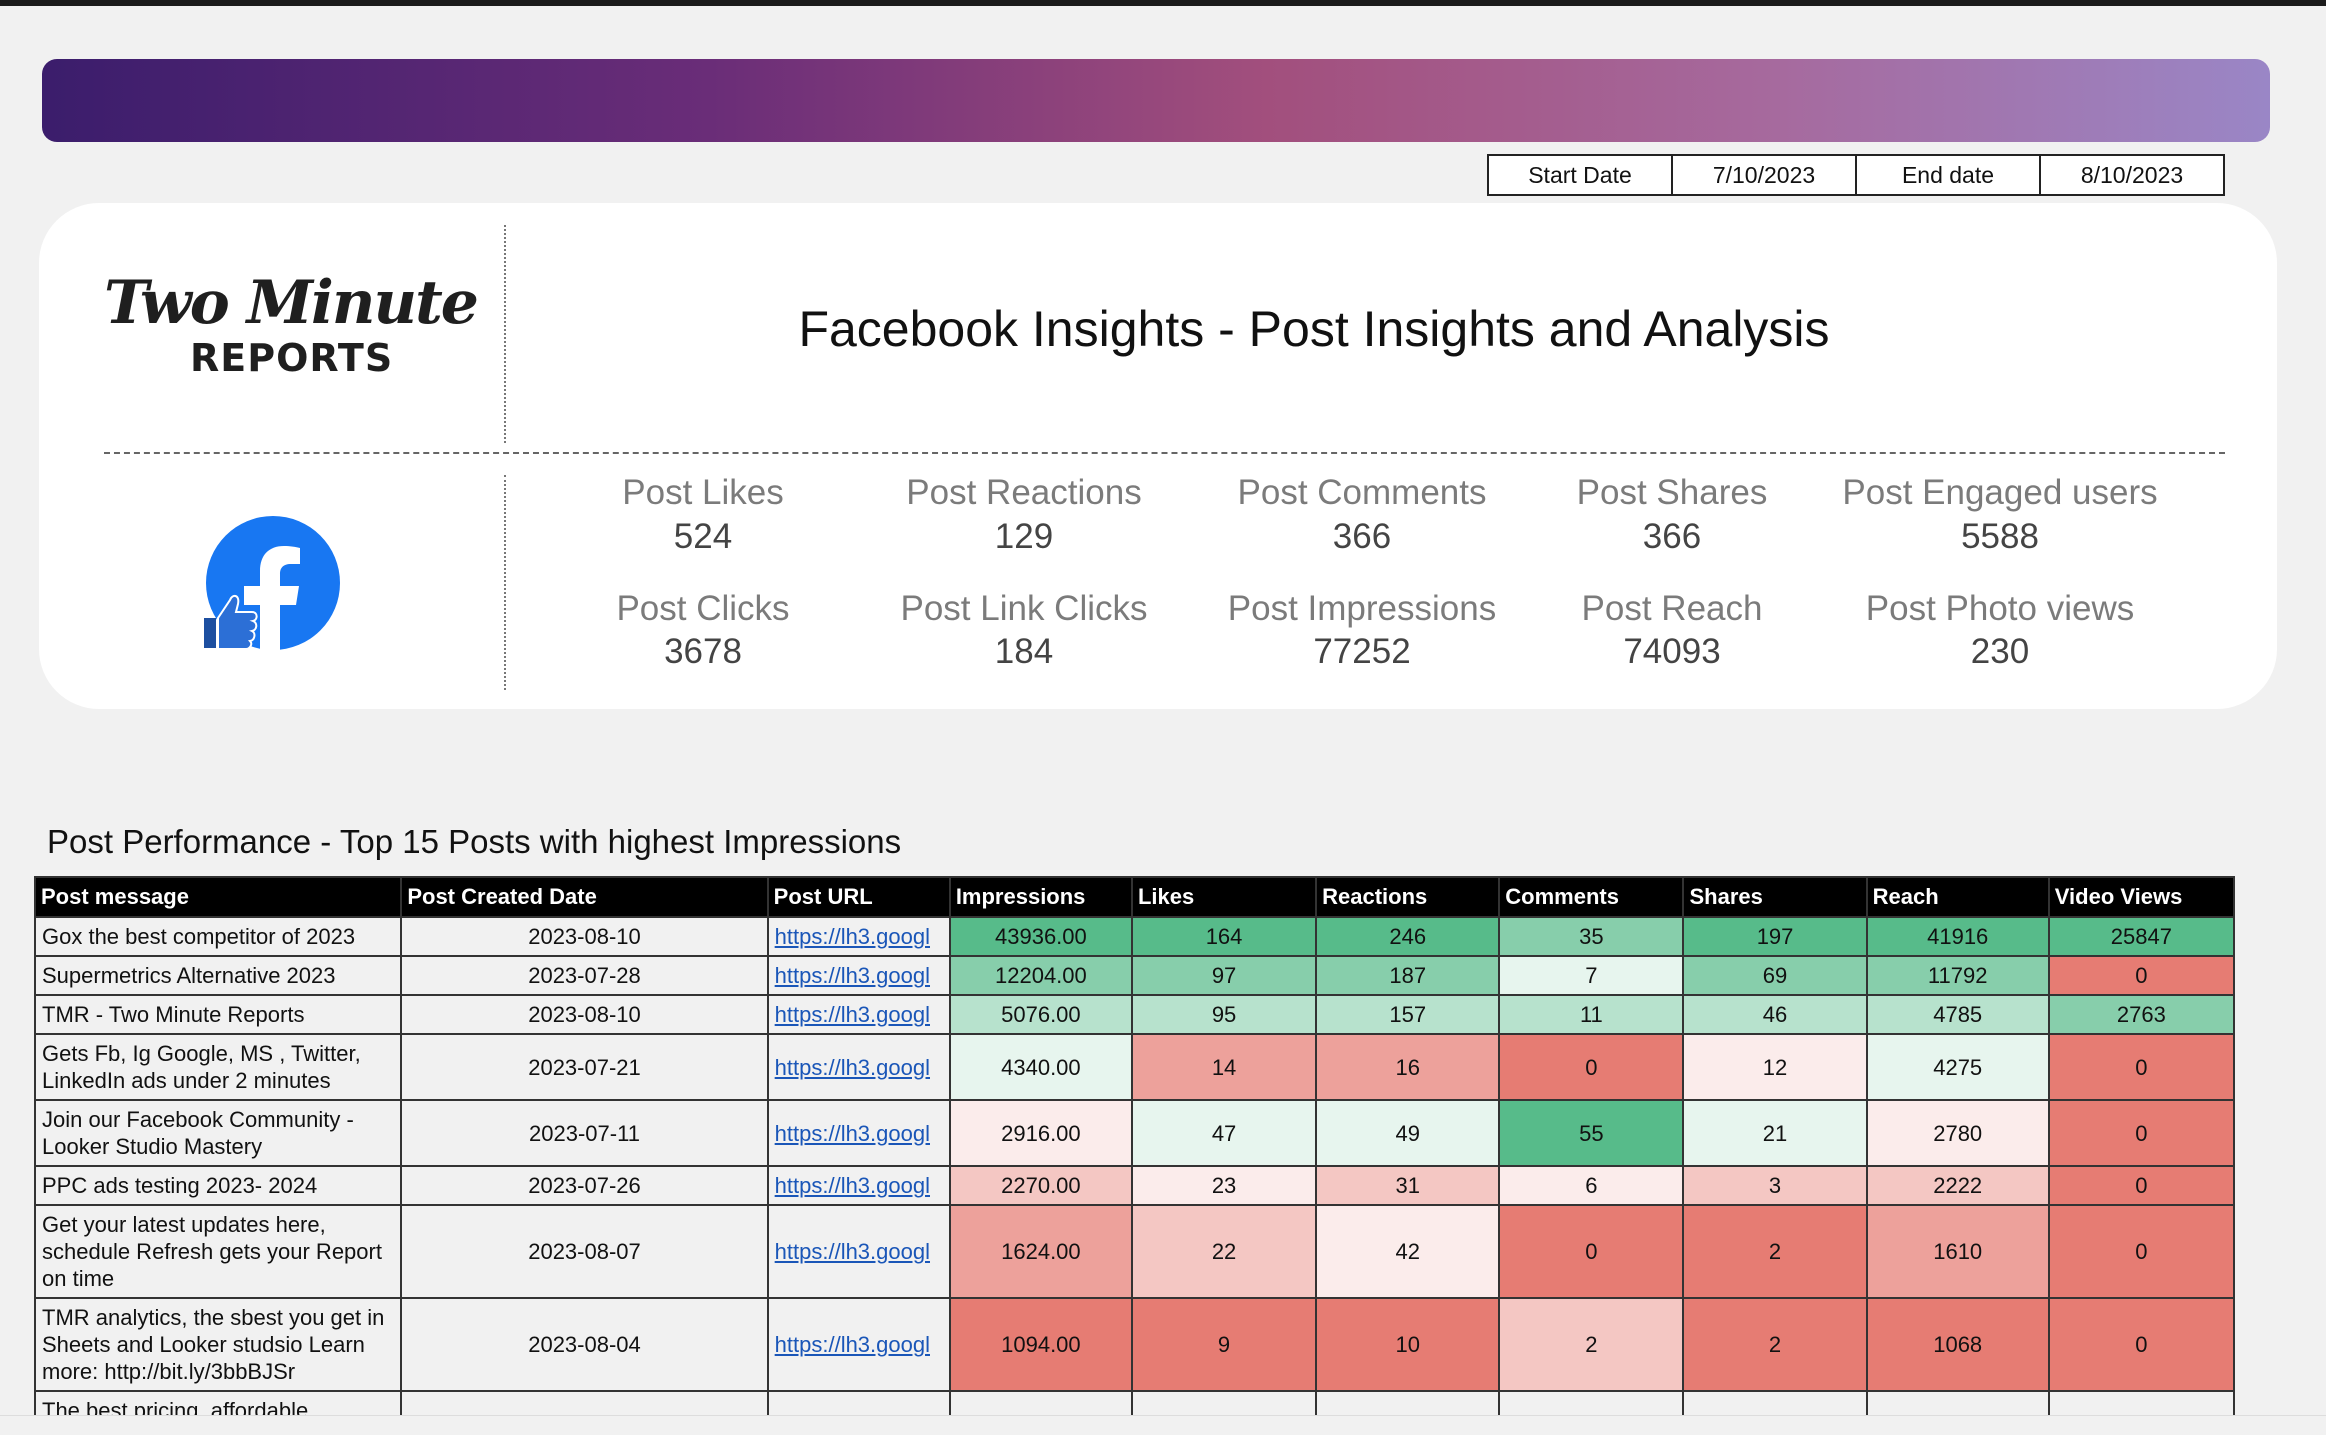  Describe the element at coordinates (2000, 608) in the screenshot. I see `metric-label: Post Photo views` at that location.